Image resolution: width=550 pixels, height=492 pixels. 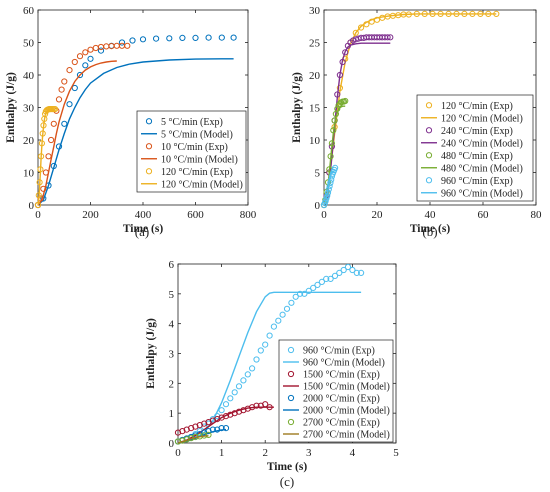 I want to click on y-tick-label: 2, so click(x=172, y=384).